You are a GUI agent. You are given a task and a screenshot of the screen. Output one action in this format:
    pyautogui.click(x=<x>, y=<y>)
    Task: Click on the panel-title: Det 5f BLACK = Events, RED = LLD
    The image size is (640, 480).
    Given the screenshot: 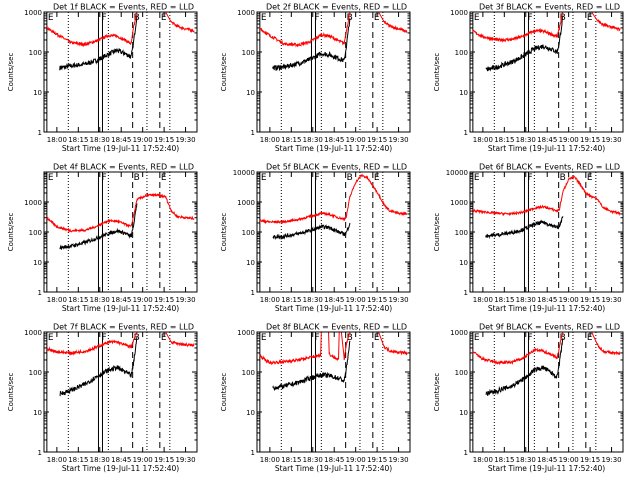 What is the action you would take?
    pyautogui.click(x=336, y=167)
    